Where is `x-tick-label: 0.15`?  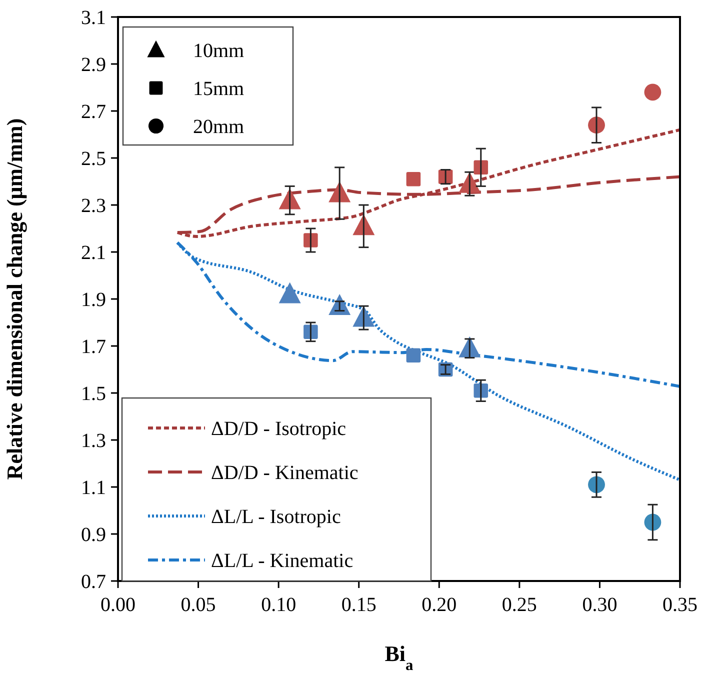 x-tick-label: 0.15 is located at coordinates (358, 605).